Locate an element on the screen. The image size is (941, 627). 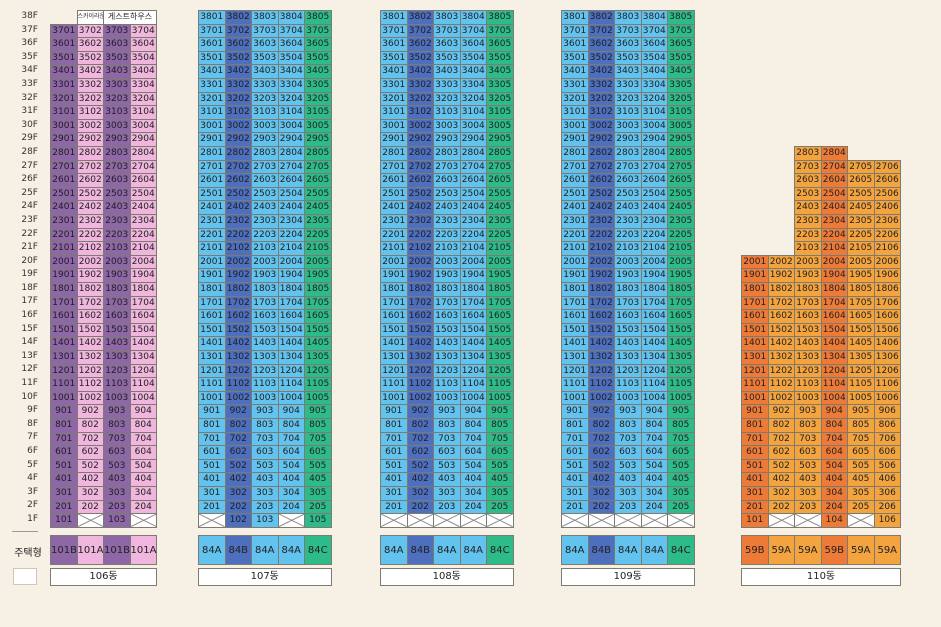
unit-cell: 1404 is located at coordinates (473, 343).